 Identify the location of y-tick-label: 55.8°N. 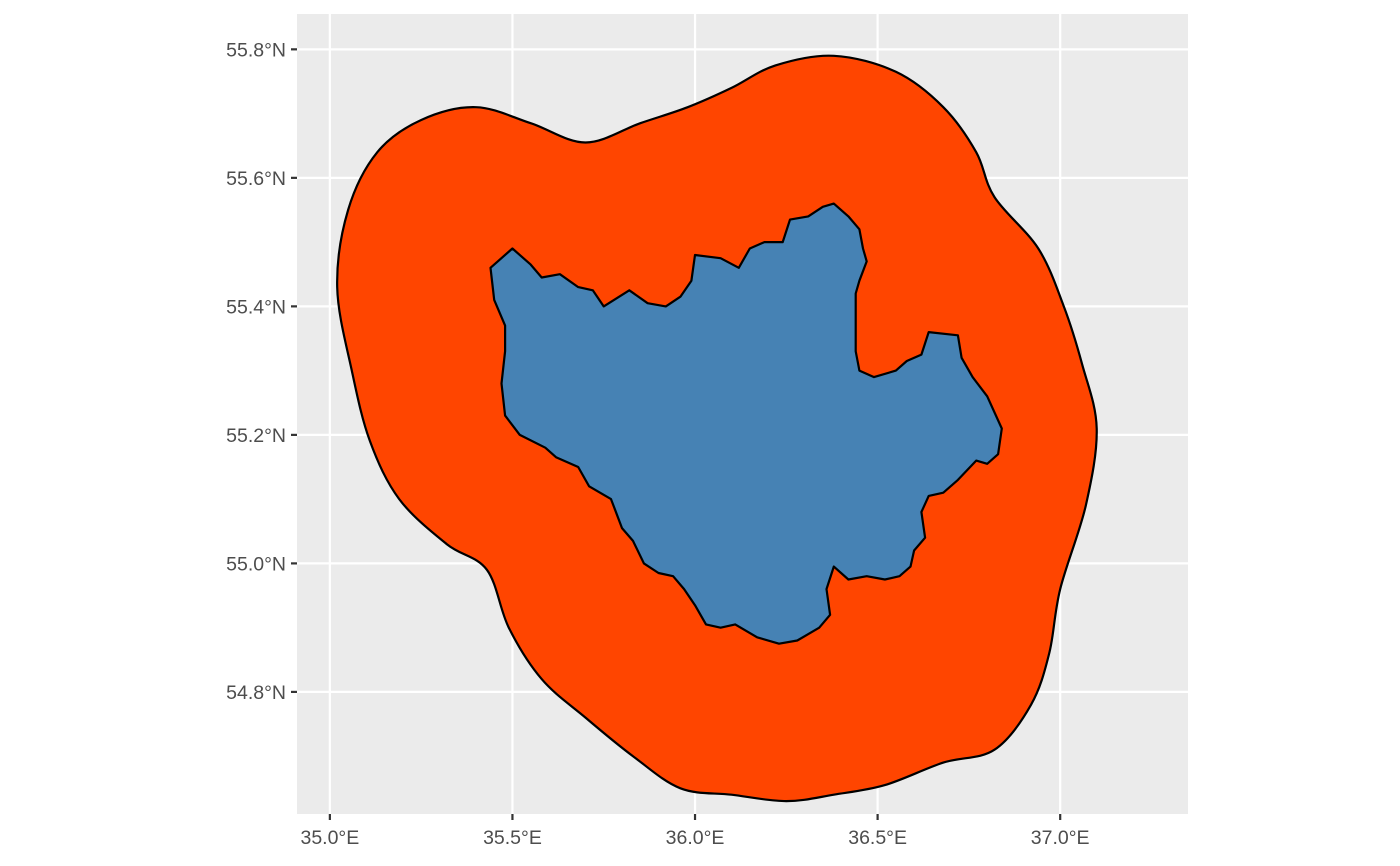
(256, 50).